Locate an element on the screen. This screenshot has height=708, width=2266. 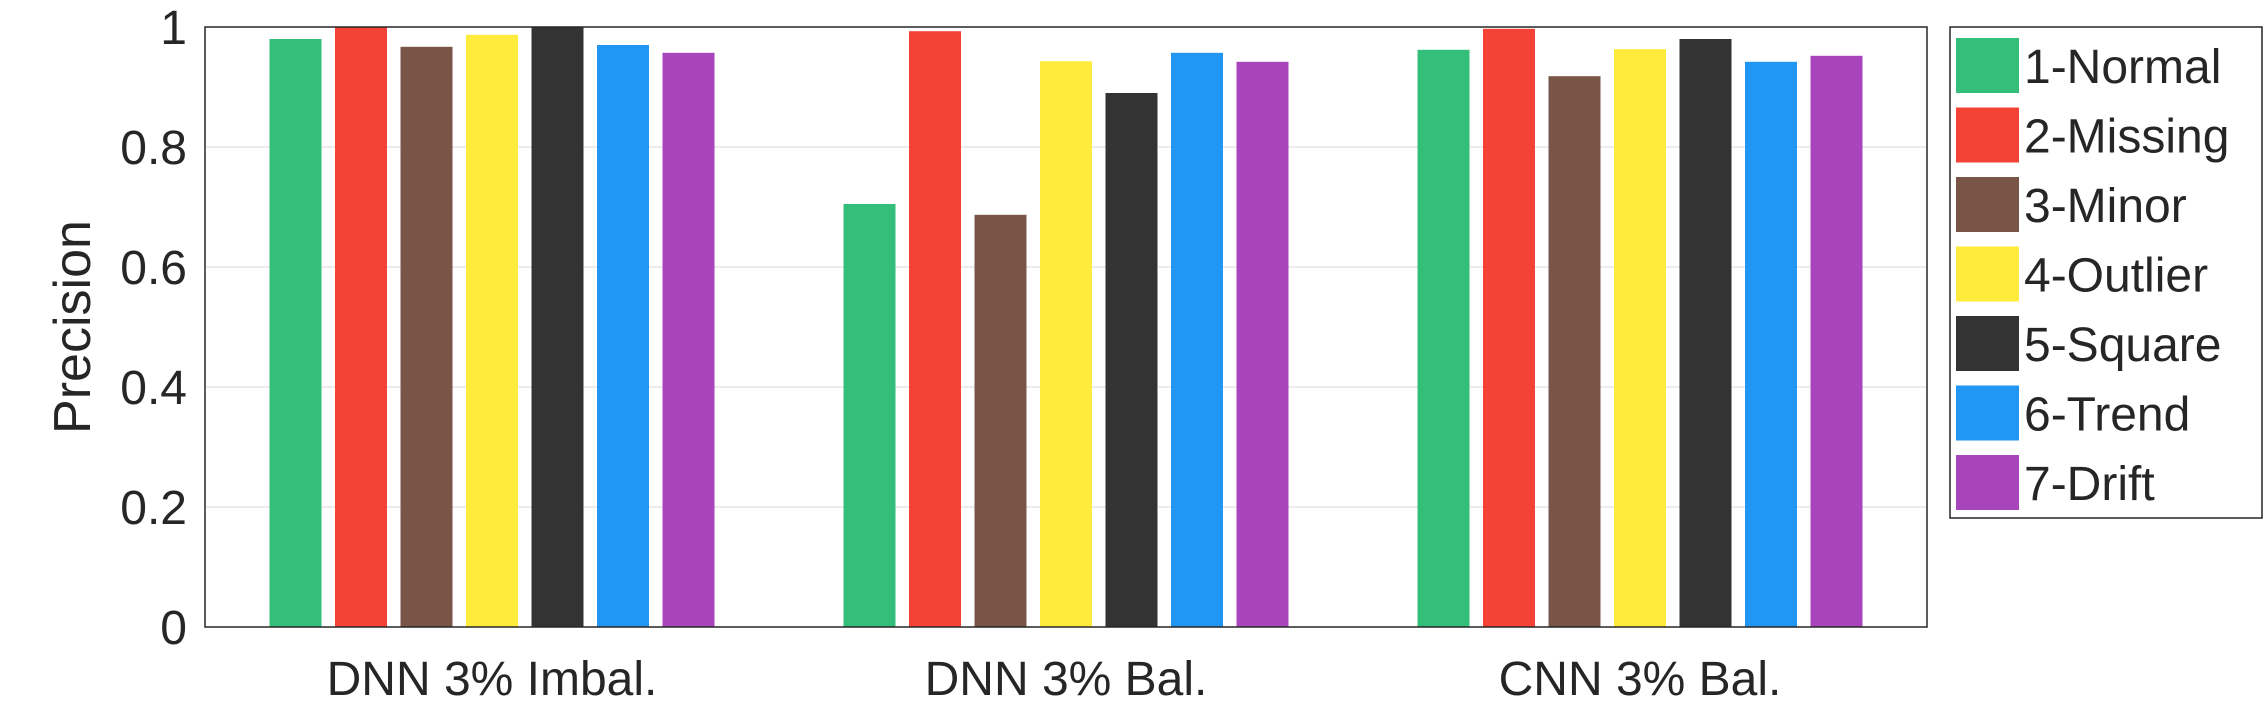
legend-label: 1-Normal is located at coordinates (2122, 67).